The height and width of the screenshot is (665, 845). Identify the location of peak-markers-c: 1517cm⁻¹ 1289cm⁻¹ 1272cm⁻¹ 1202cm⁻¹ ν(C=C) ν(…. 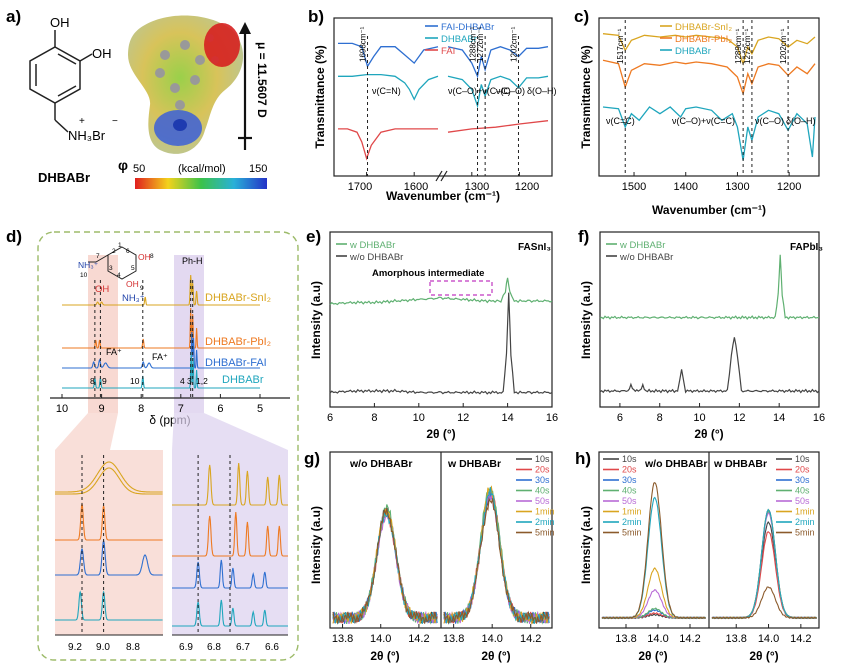
(711, 98).